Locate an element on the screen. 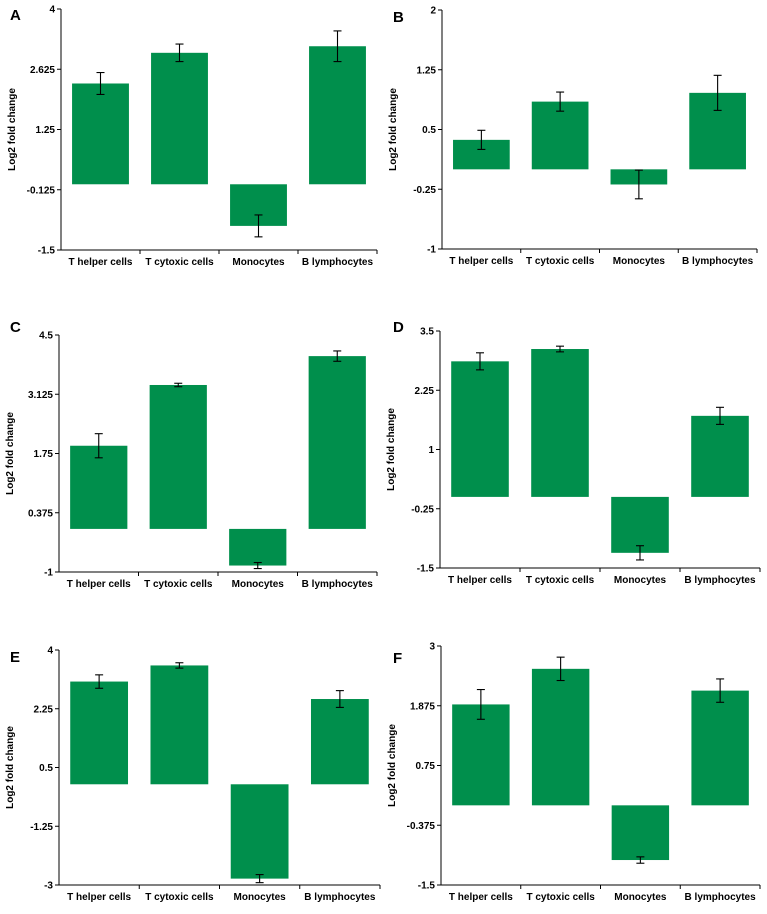 This screenshot has height=914, width=767. y-tick-label: 3.5 is located at coordinates (427, 332).